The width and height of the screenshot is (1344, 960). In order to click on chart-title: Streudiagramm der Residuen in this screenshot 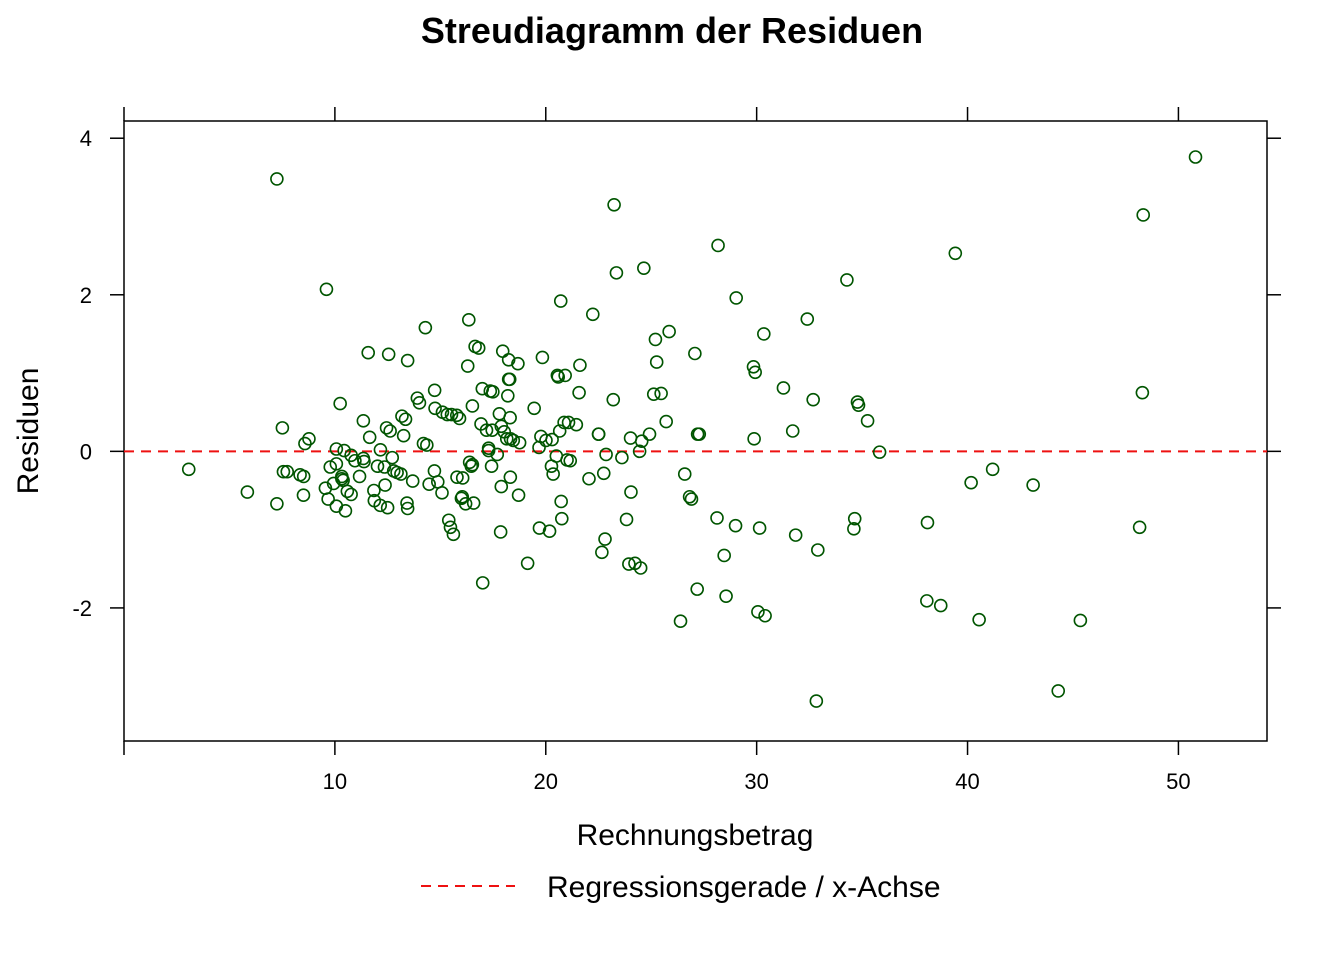, I will do `click(672, 30)`.